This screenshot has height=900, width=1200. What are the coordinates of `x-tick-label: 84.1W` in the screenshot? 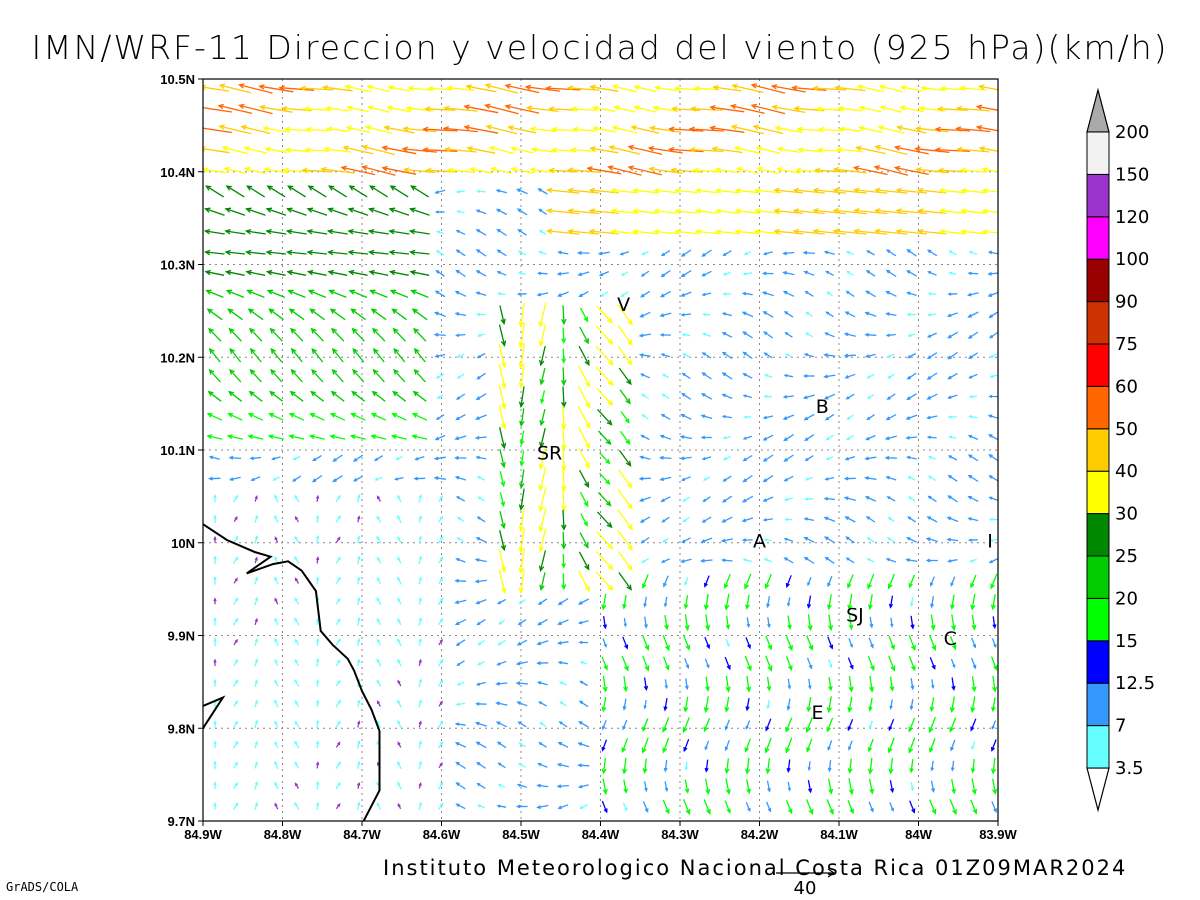 It's located at (839, 834).